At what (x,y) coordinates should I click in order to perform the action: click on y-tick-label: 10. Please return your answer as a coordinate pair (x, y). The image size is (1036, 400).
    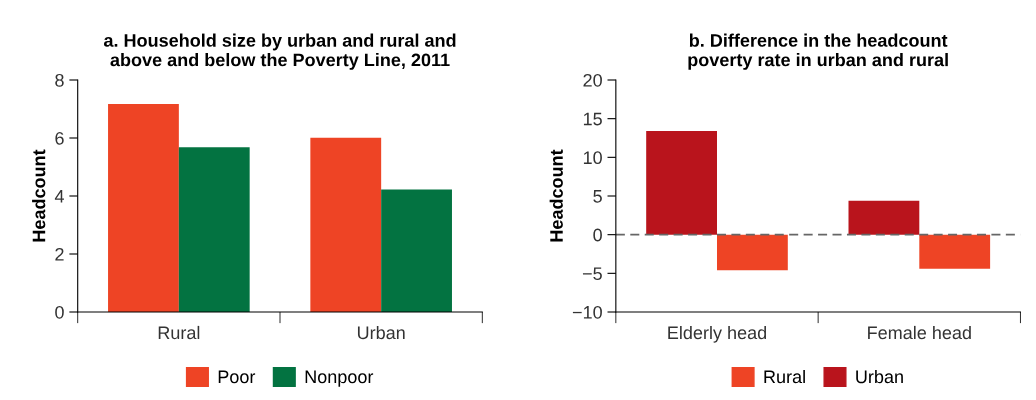
    Looking at the image, I should click on (592, 158).